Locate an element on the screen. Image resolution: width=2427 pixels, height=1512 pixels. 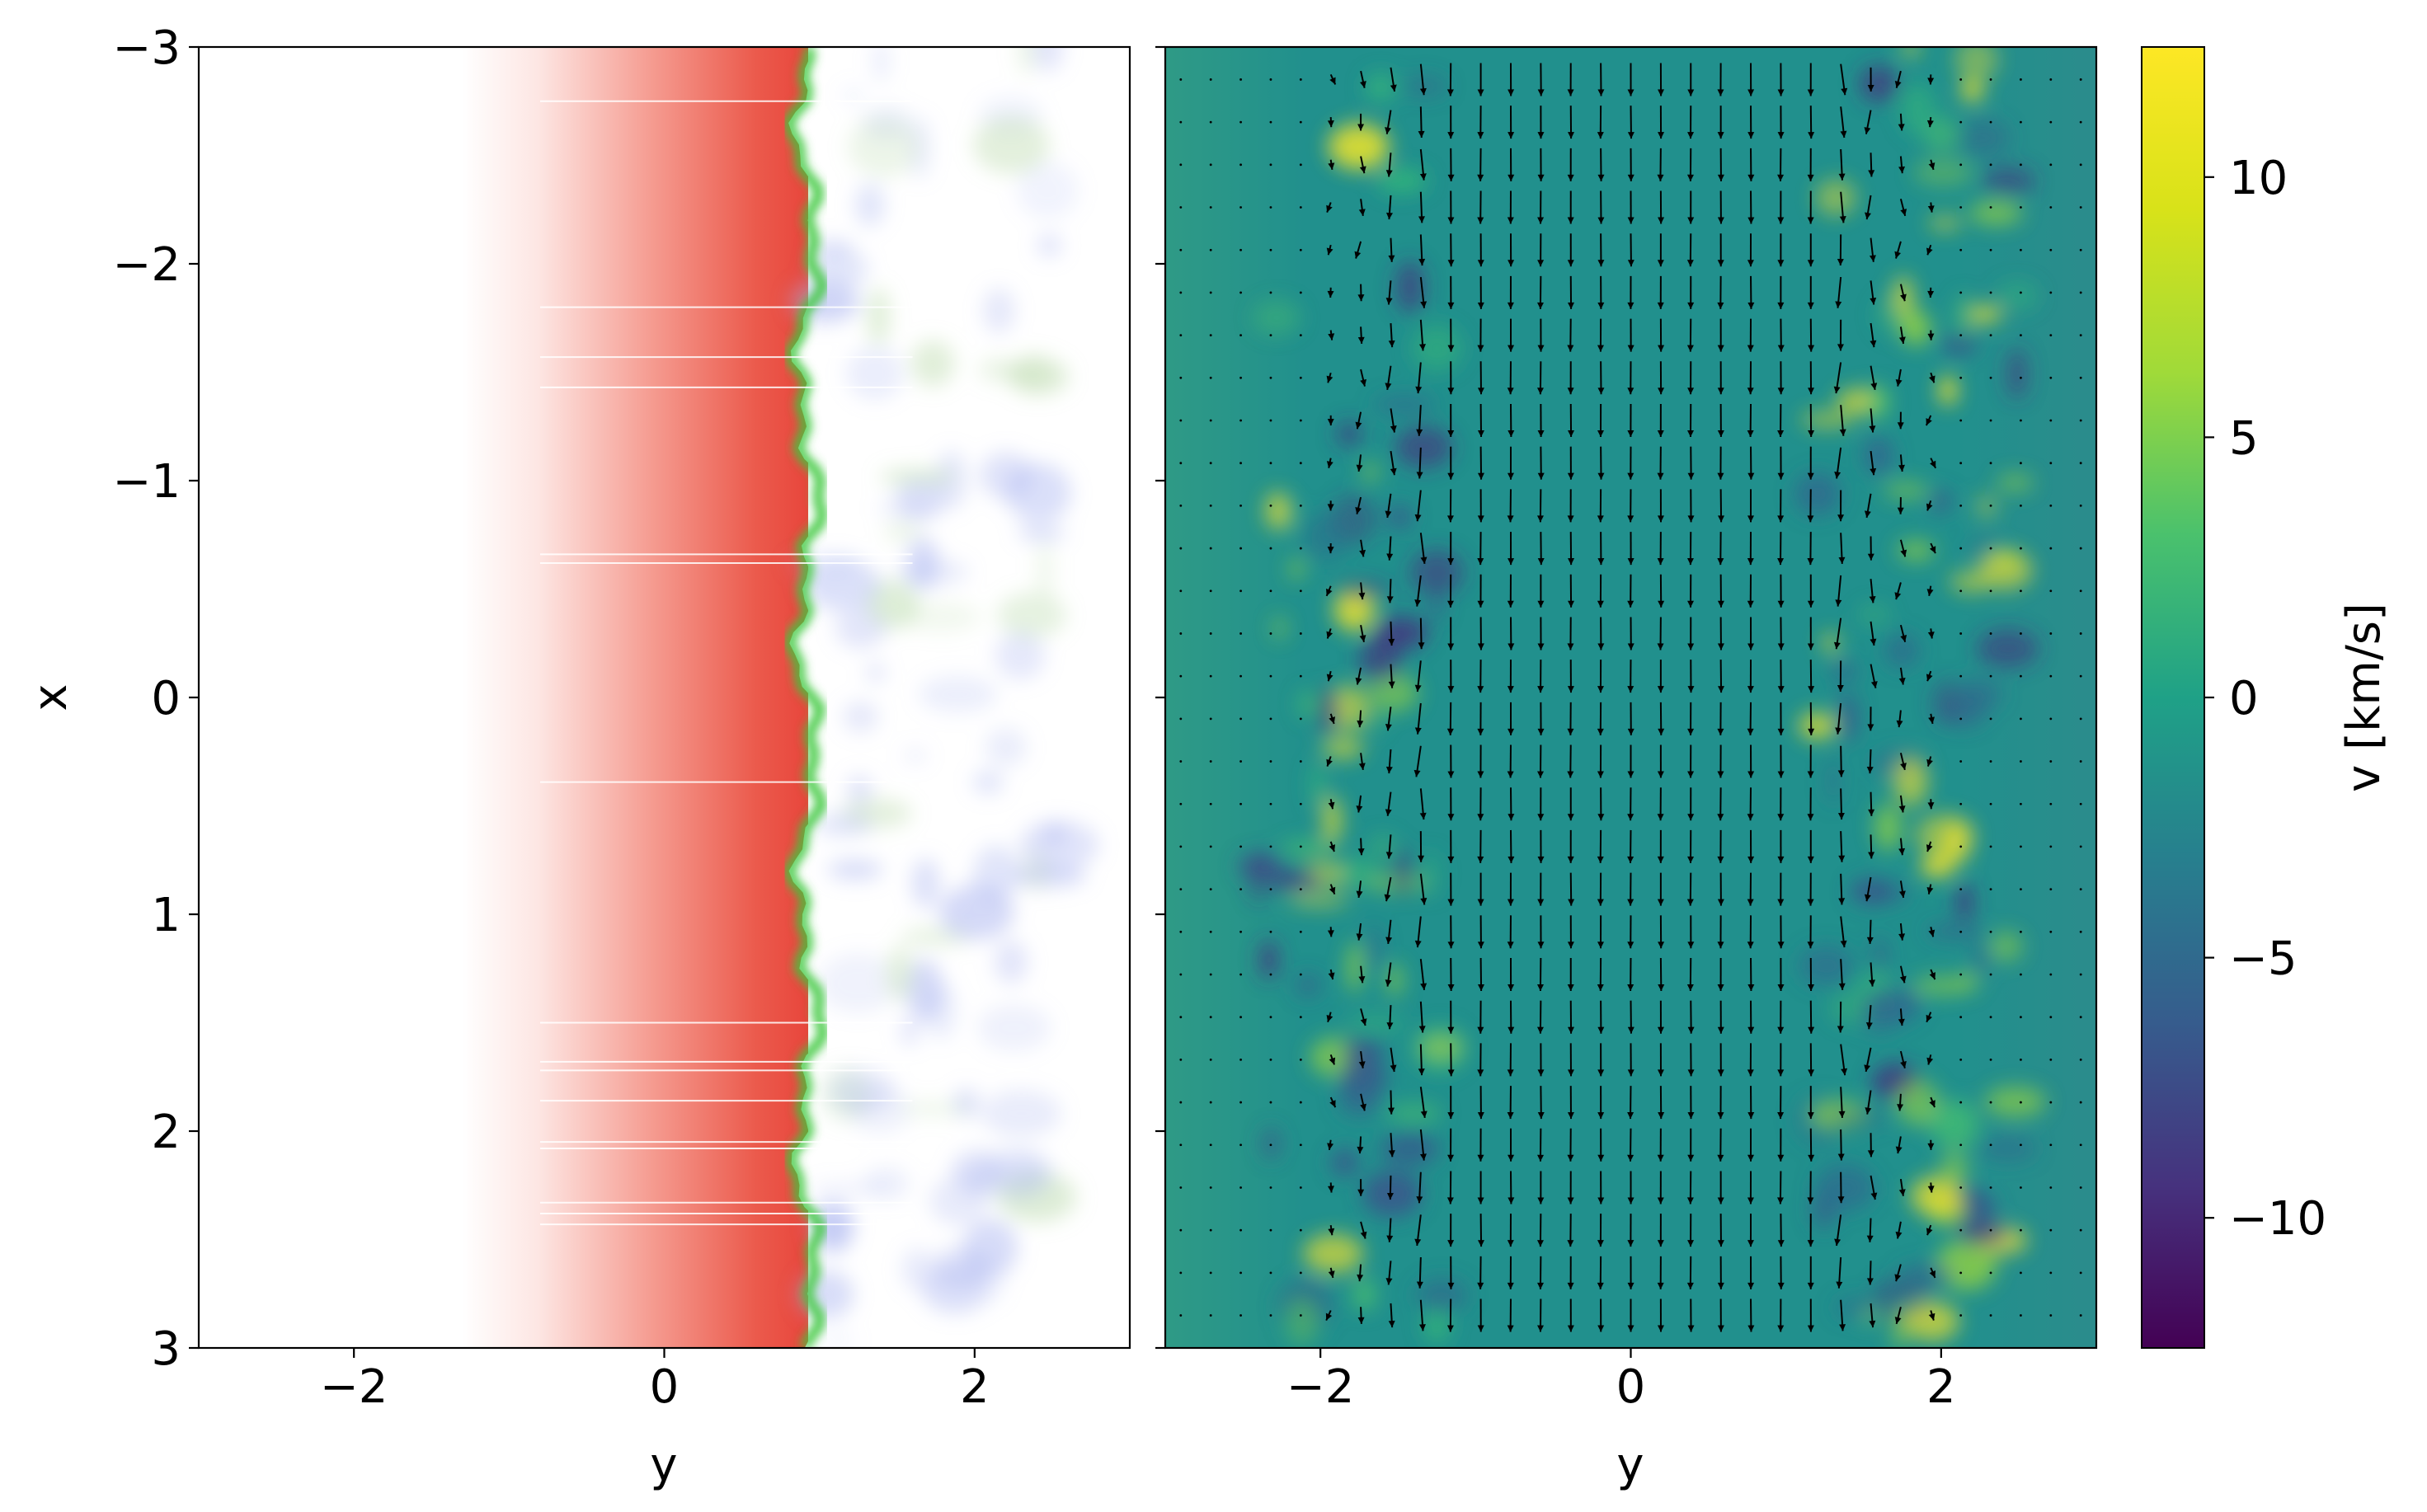
colorbar: 10 5 0 −5 −10 v [km/s] is located at coordinates (2266, 698).